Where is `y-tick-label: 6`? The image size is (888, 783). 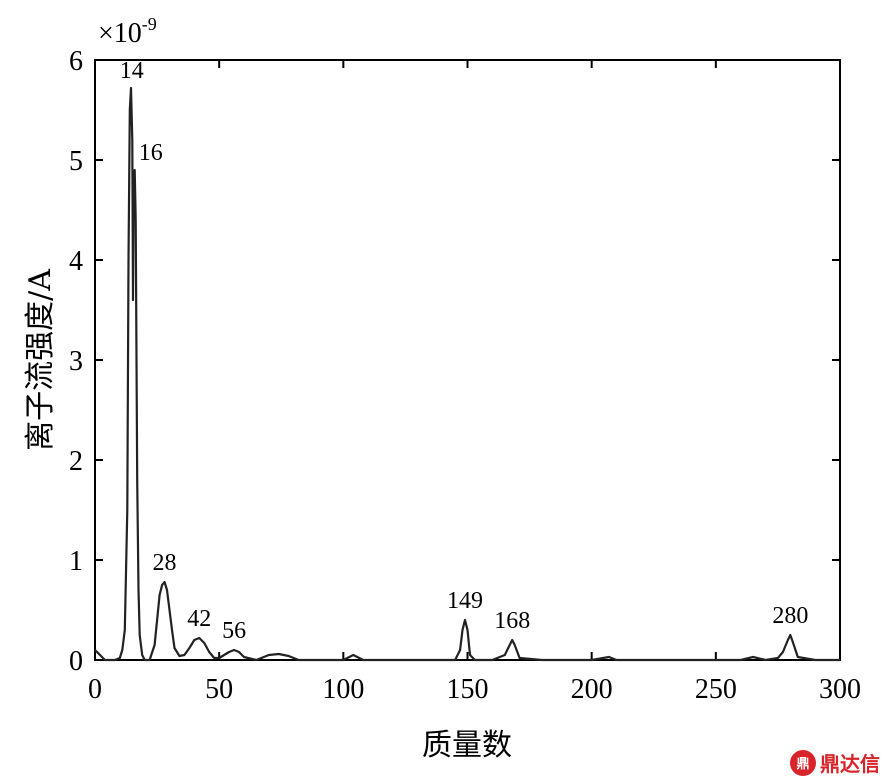
y-tick-label: 6 is located at coordinates (76, 61).